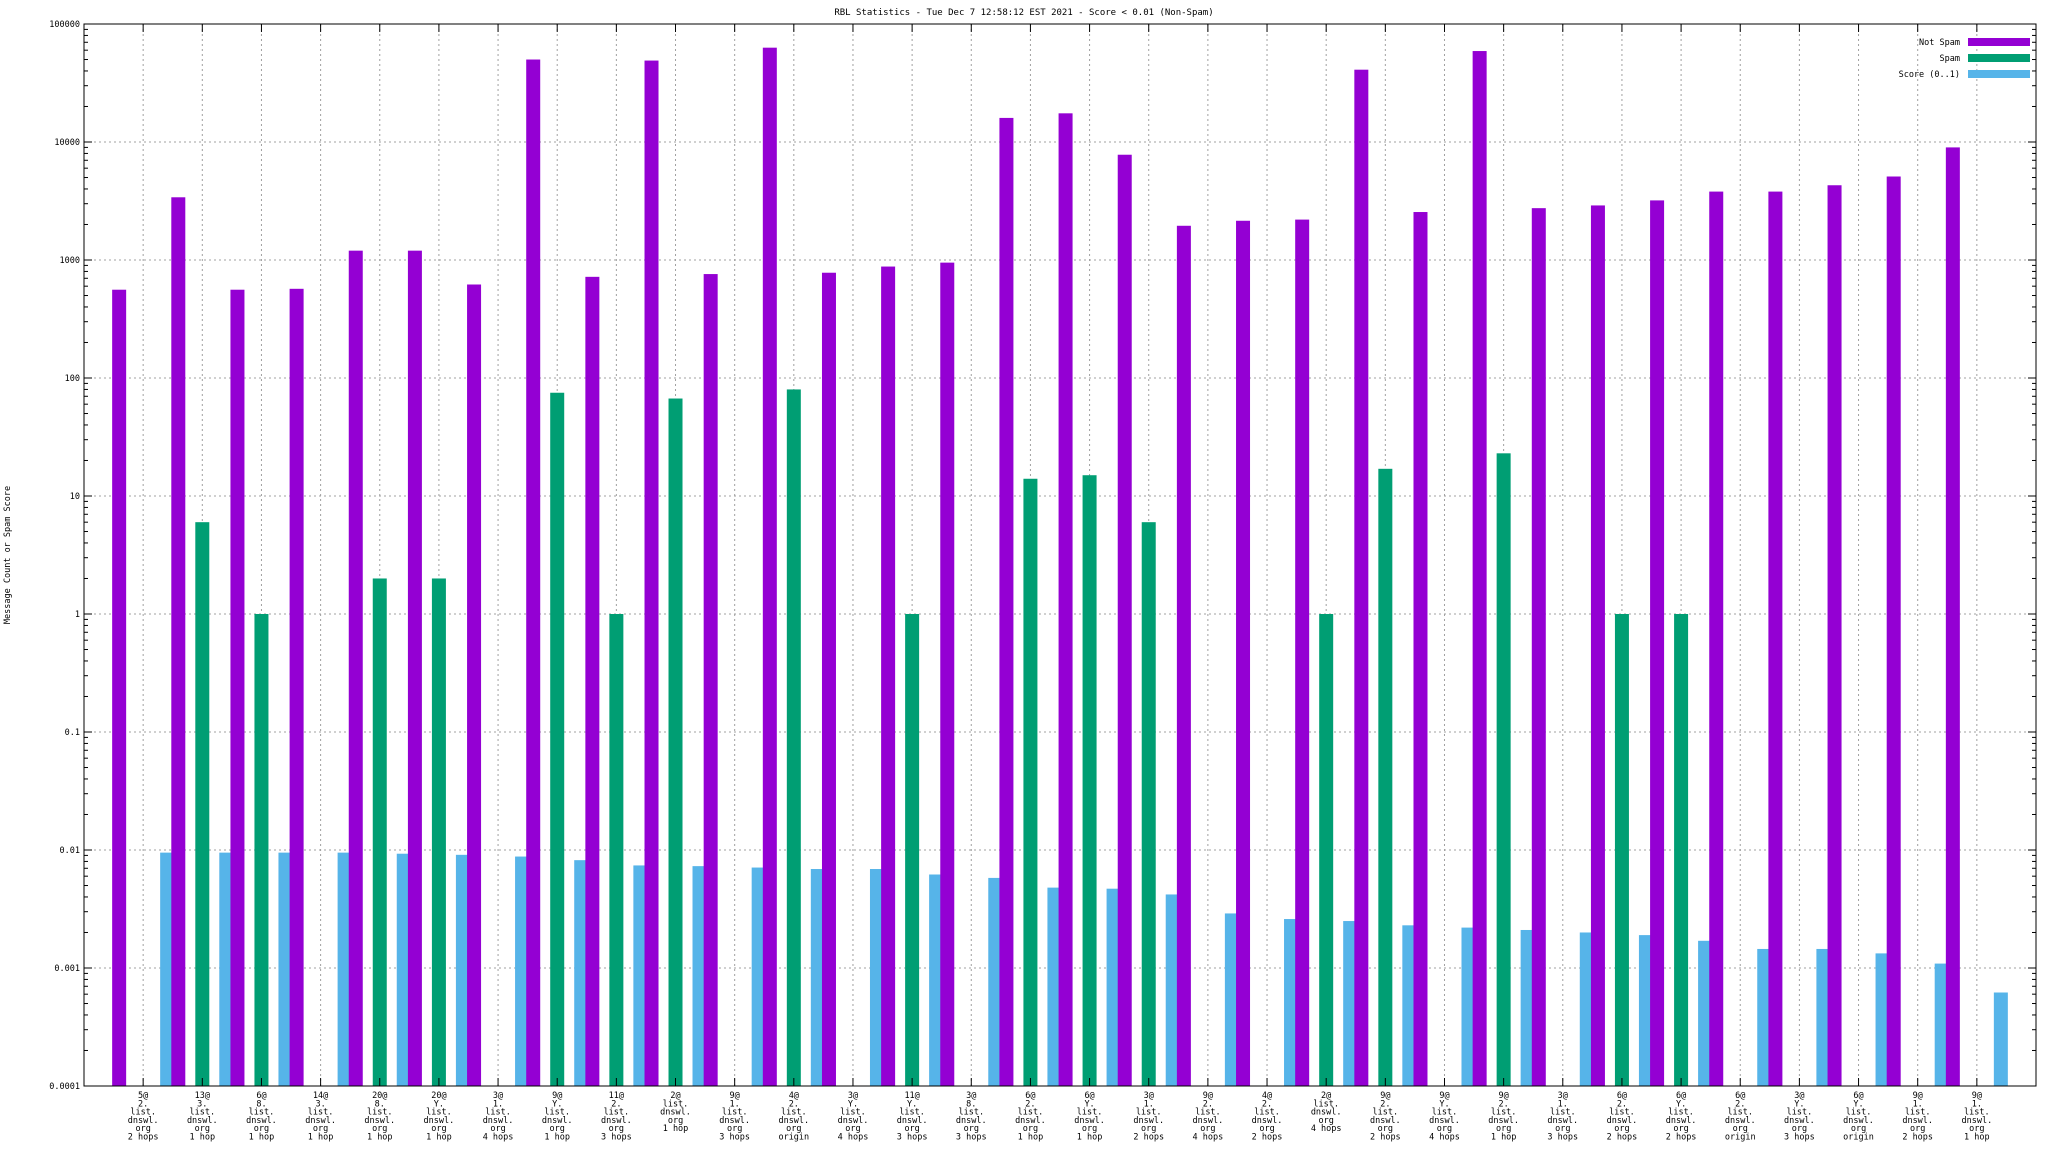  What do you see at coordinates (143, 1117) in the screenshot?
I see `x-tick-label: 5@ 2. list. dnswl. org 2 hops` at bounding box center [143, 1117].